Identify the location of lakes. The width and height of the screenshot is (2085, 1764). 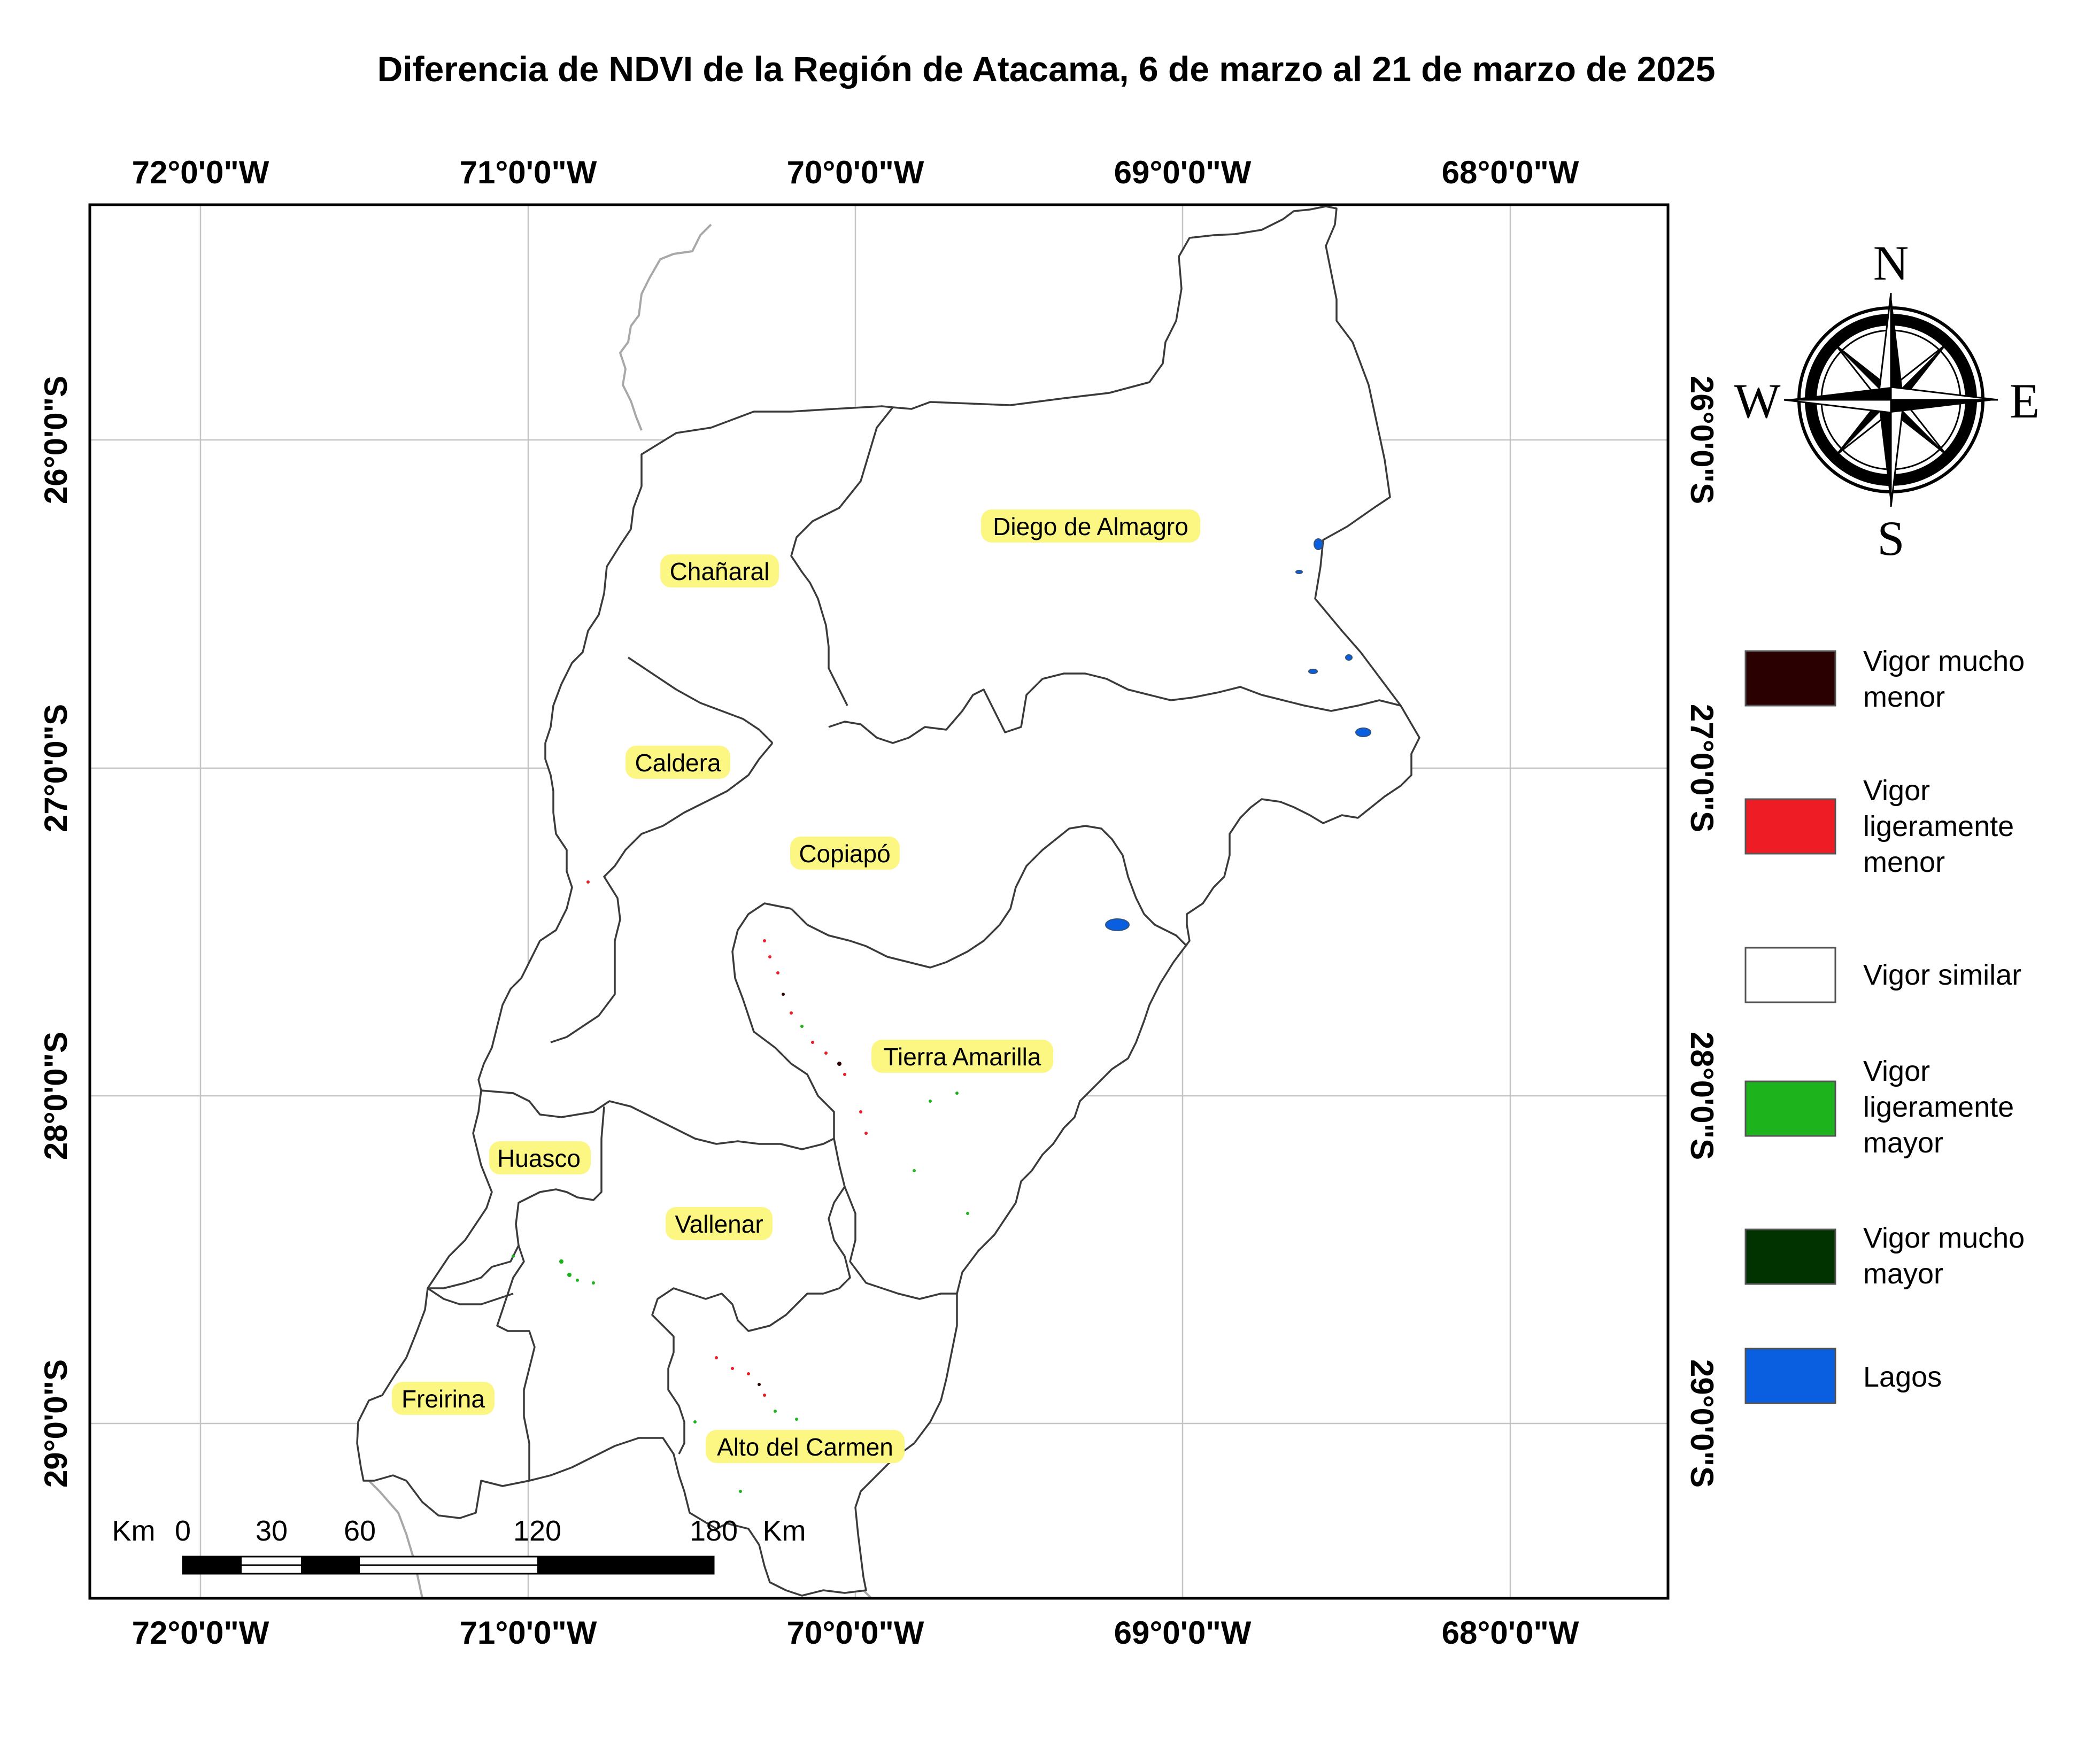
(1238, 734).